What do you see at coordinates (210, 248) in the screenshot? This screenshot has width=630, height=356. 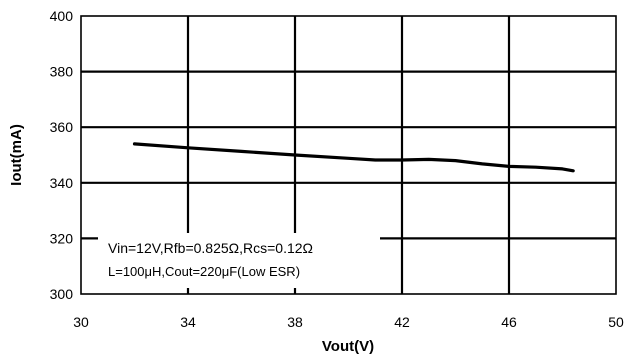 I see `annotation-line-1: Vin=12V,Rfb=0.825Ω,Rcs=0.12Ω` at bounding box center [210, 248].